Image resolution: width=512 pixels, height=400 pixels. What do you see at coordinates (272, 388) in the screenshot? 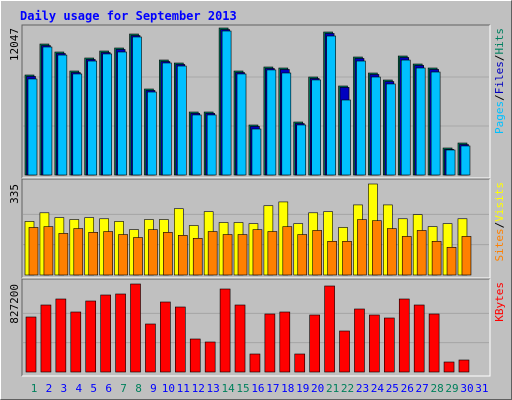
I see `x-tick-label: 17` at bounding box center [272, 388].